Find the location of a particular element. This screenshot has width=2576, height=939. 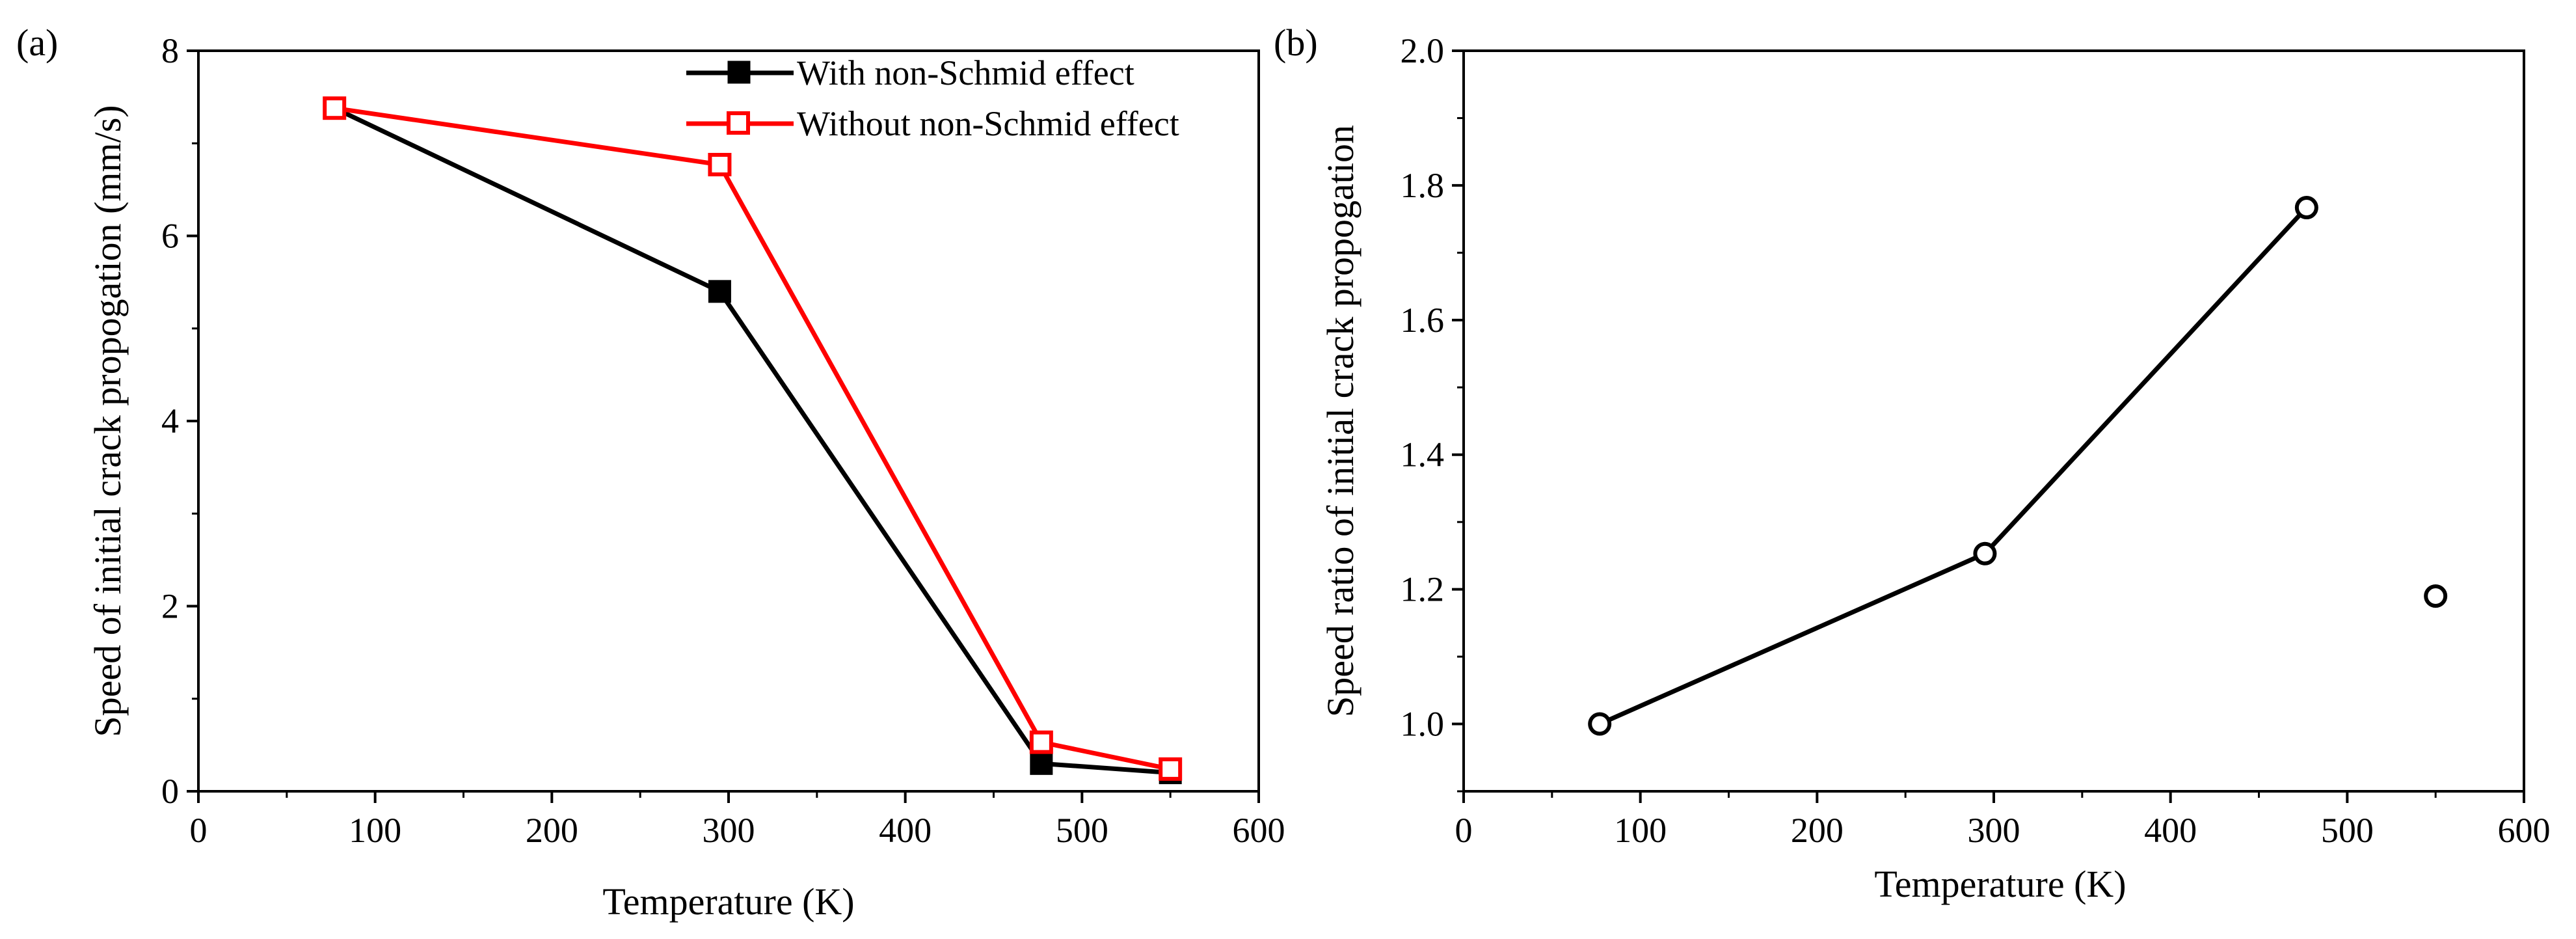

legend-label-without-non-schmid: Without non-Schmid effect is located at coordinates (988, 123).